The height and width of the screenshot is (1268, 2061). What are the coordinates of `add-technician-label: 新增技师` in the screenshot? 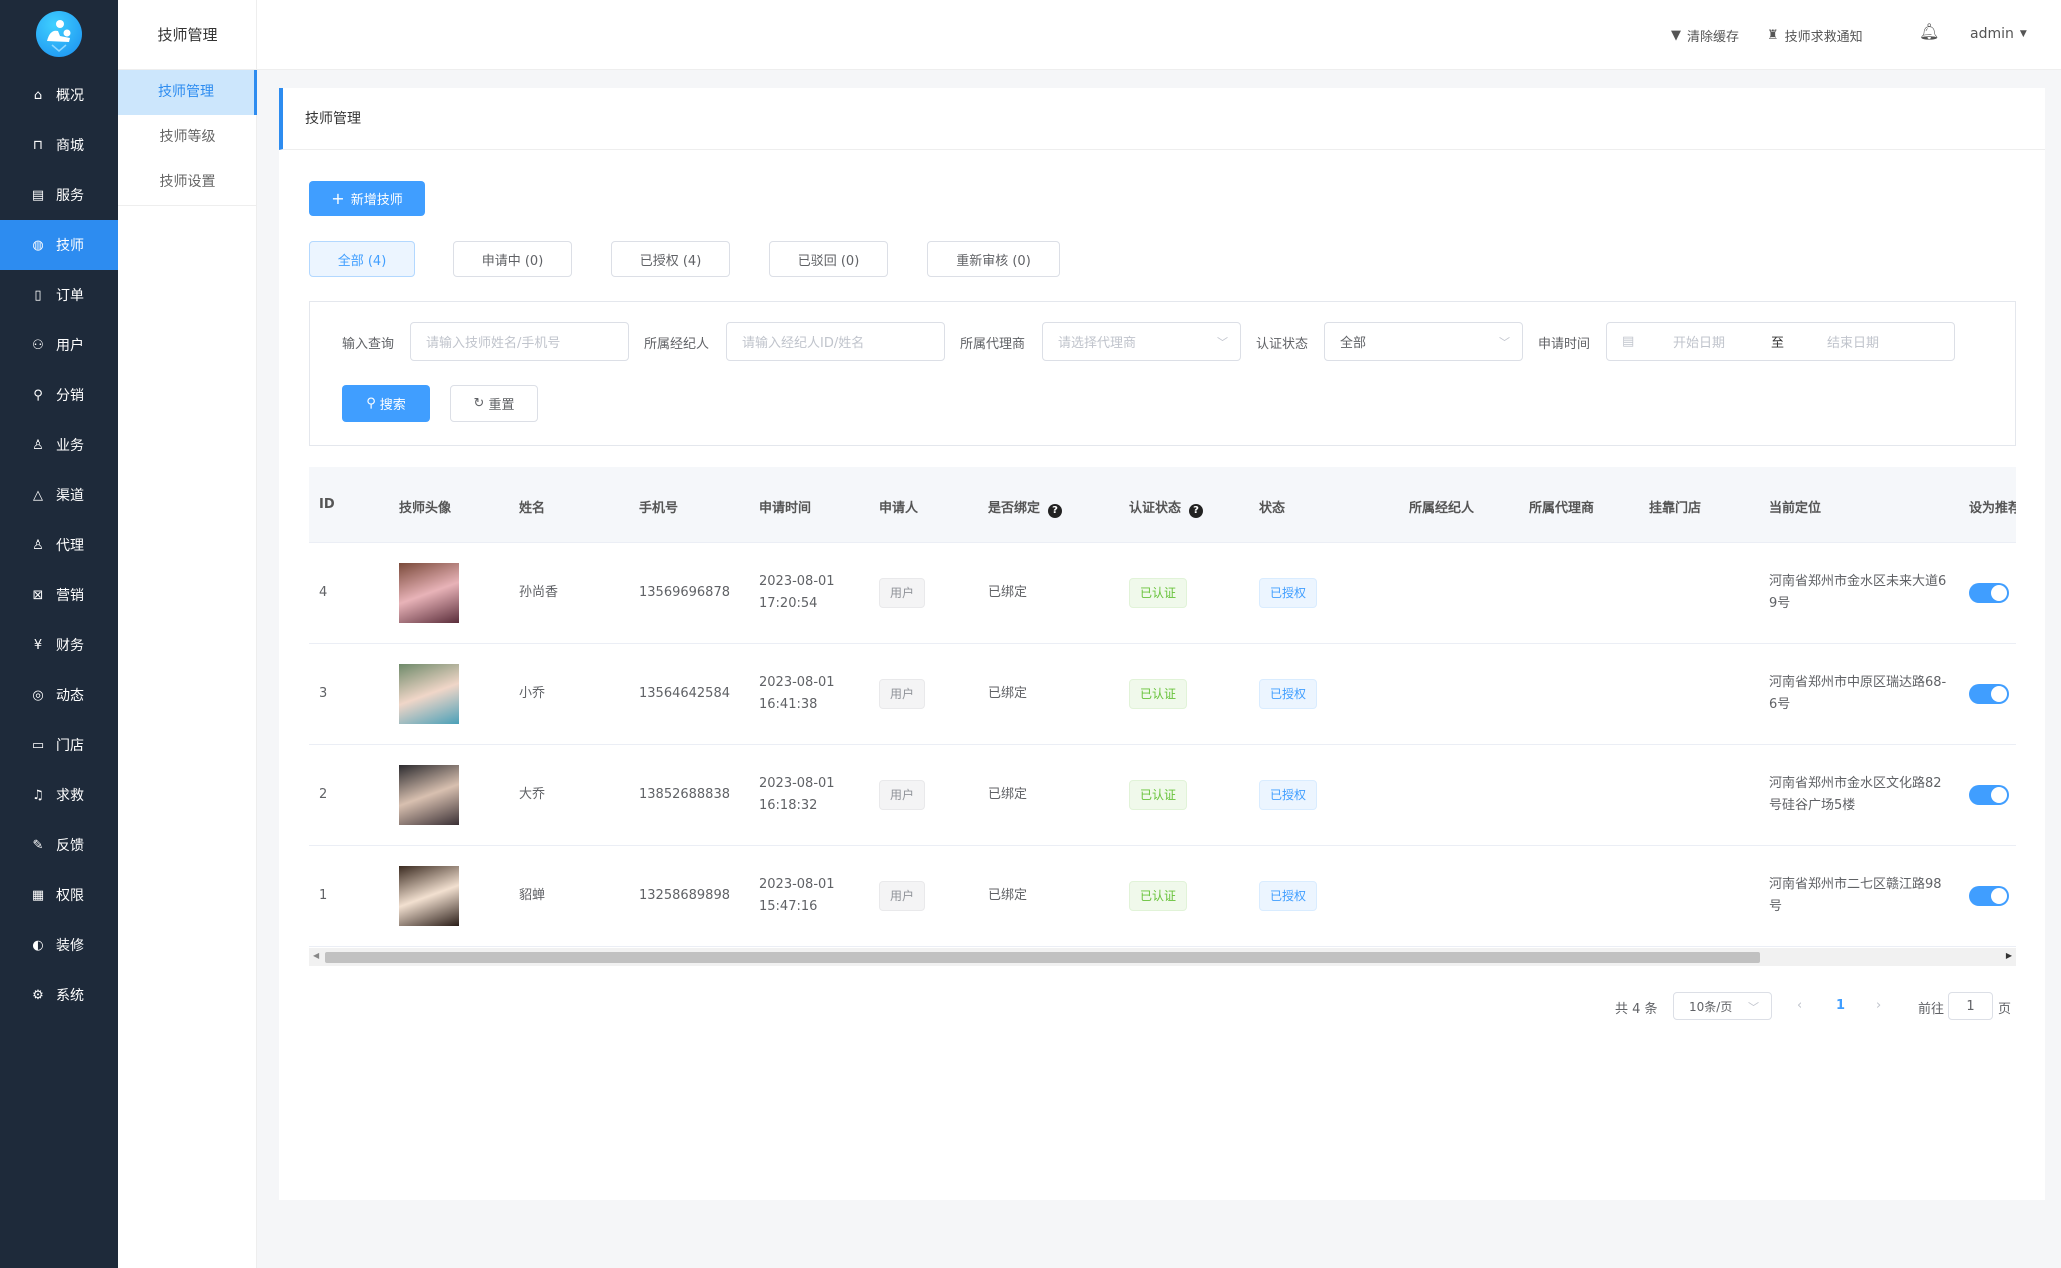 It's located at (376, 200).